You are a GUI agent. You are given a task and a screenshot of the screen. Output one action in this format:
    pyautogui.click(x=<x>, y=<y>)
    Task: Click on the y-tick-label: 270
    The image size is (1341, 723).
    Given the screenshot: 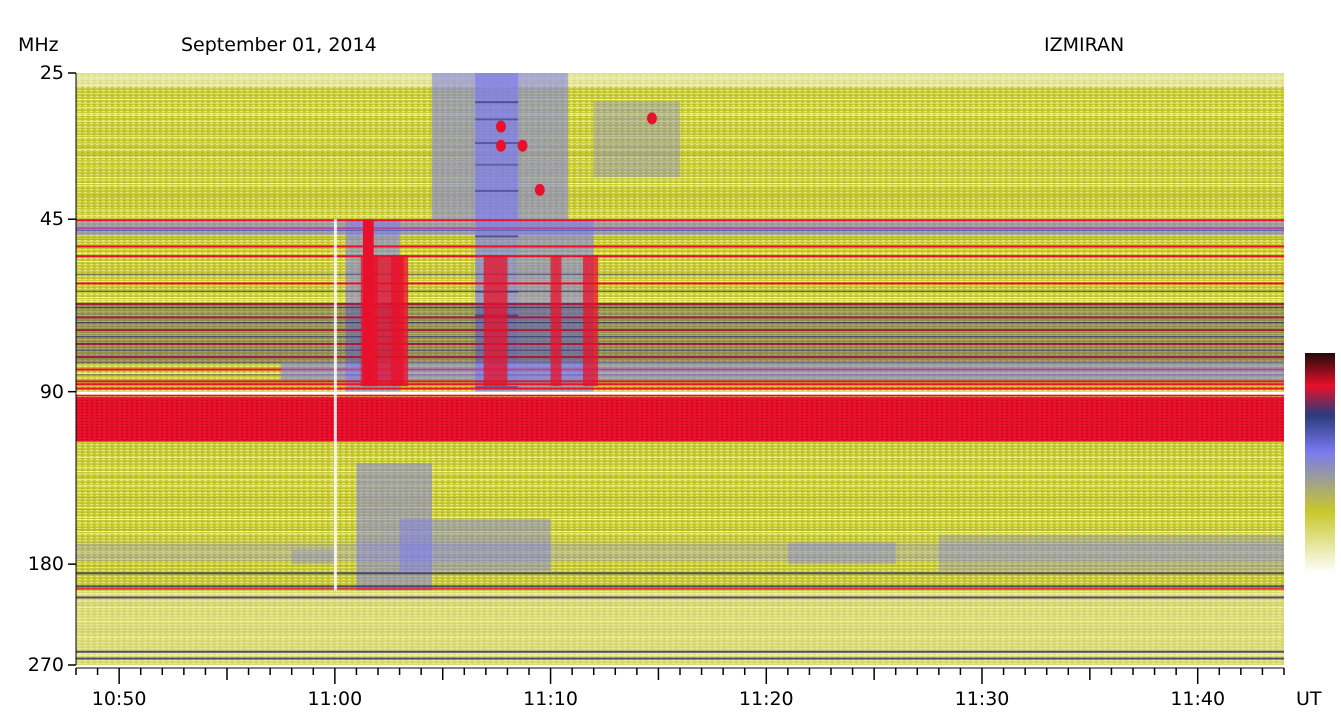 What is the action you would take?
    pyautogui.click(x=45, y=665)
    